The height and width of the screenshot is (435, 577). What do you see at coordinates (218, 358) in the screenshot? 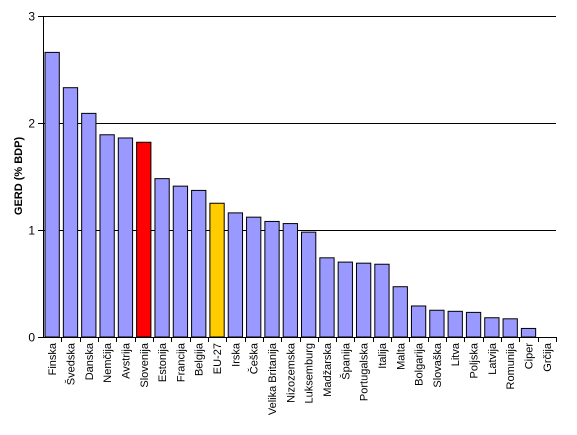
I see `x-tick-label: EU-27` at bounding box center [218, 358].